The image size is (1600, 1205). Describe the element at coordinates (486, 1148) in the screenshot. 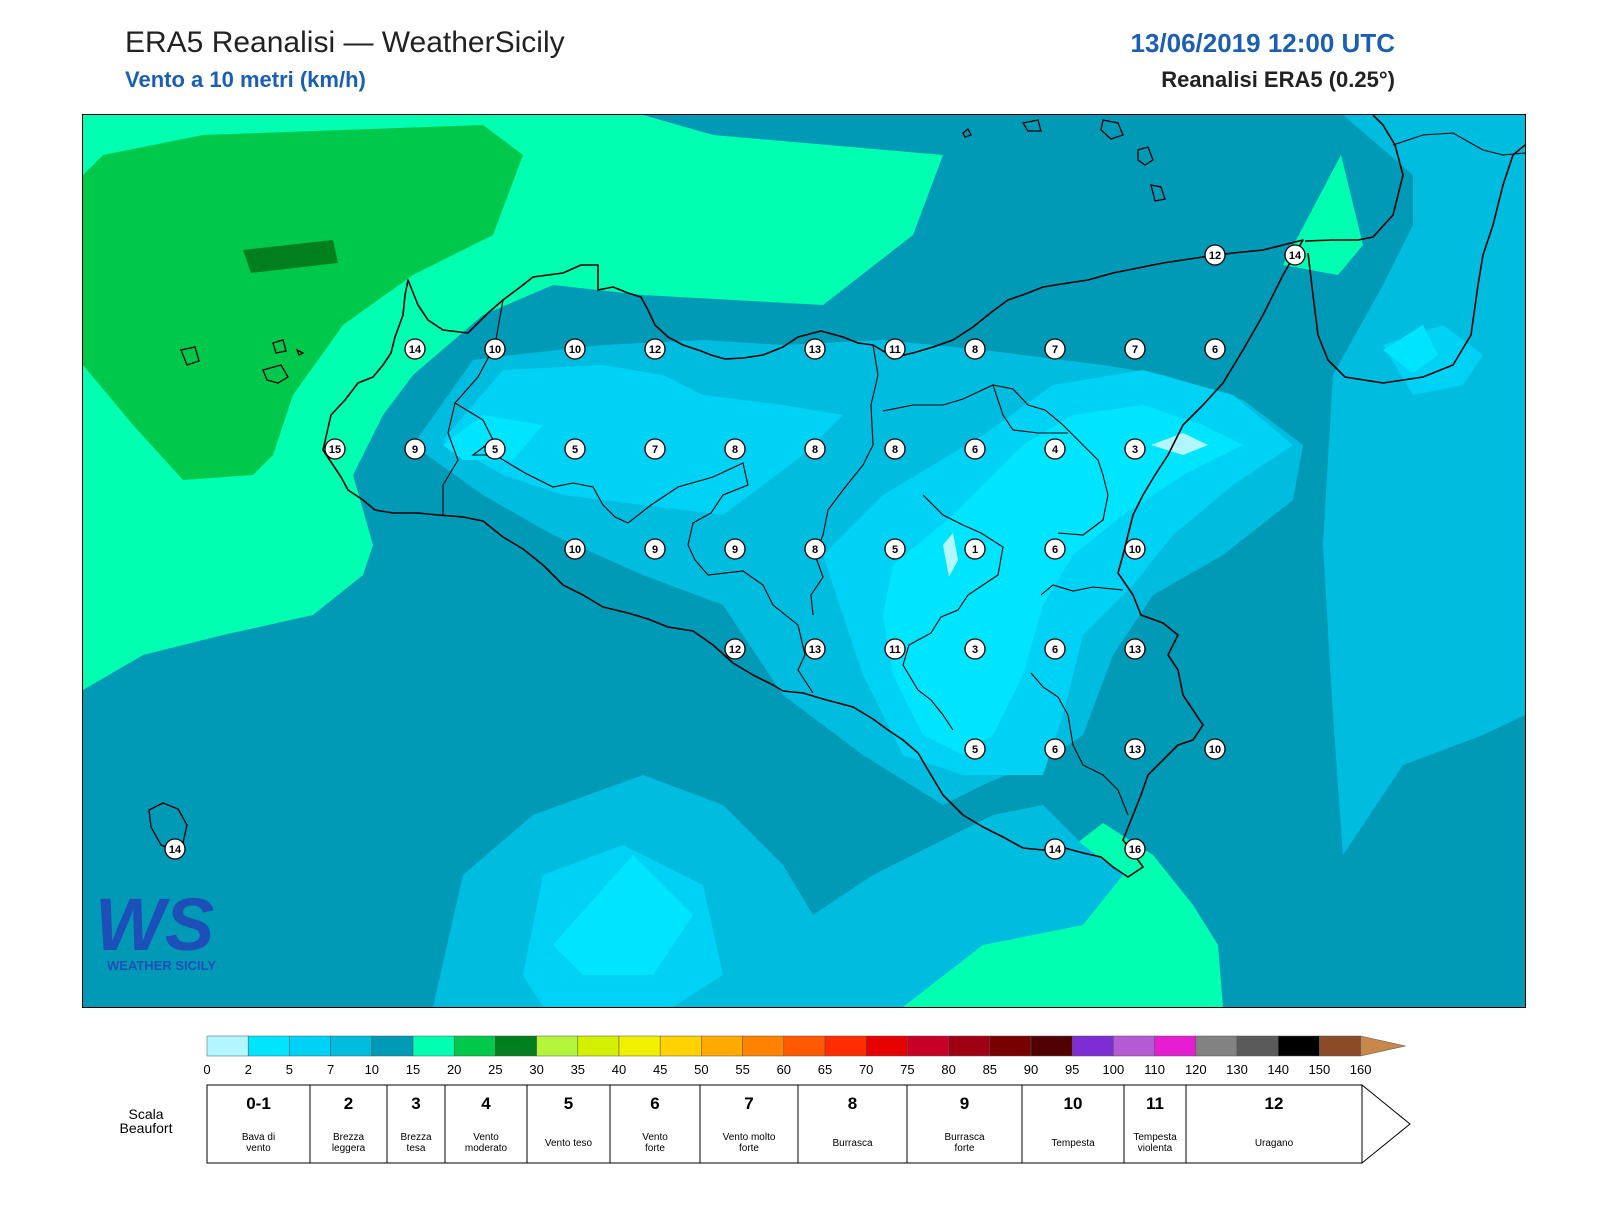

I see `beaufort-label: moderato` at that location.